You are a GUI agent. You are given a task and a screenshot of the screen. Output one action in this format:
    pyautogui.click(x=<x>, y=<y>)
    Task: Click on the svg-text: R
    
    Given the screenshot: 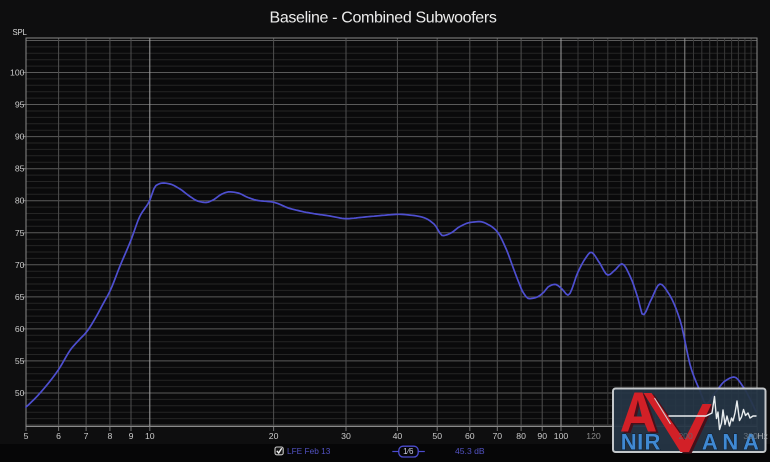 What is the action you would take?
    pyautogui.click(x=653, y=442)
    